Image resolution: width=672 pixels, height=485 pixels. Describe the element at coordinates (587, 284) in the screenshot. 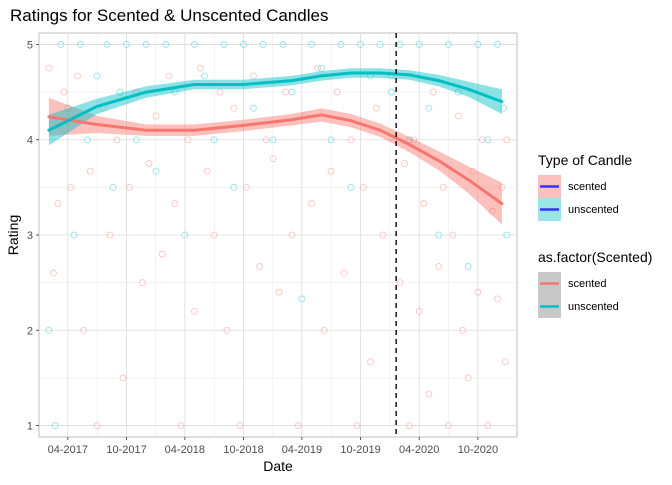

I see `legend-label-scented-factor: scented` at that location.